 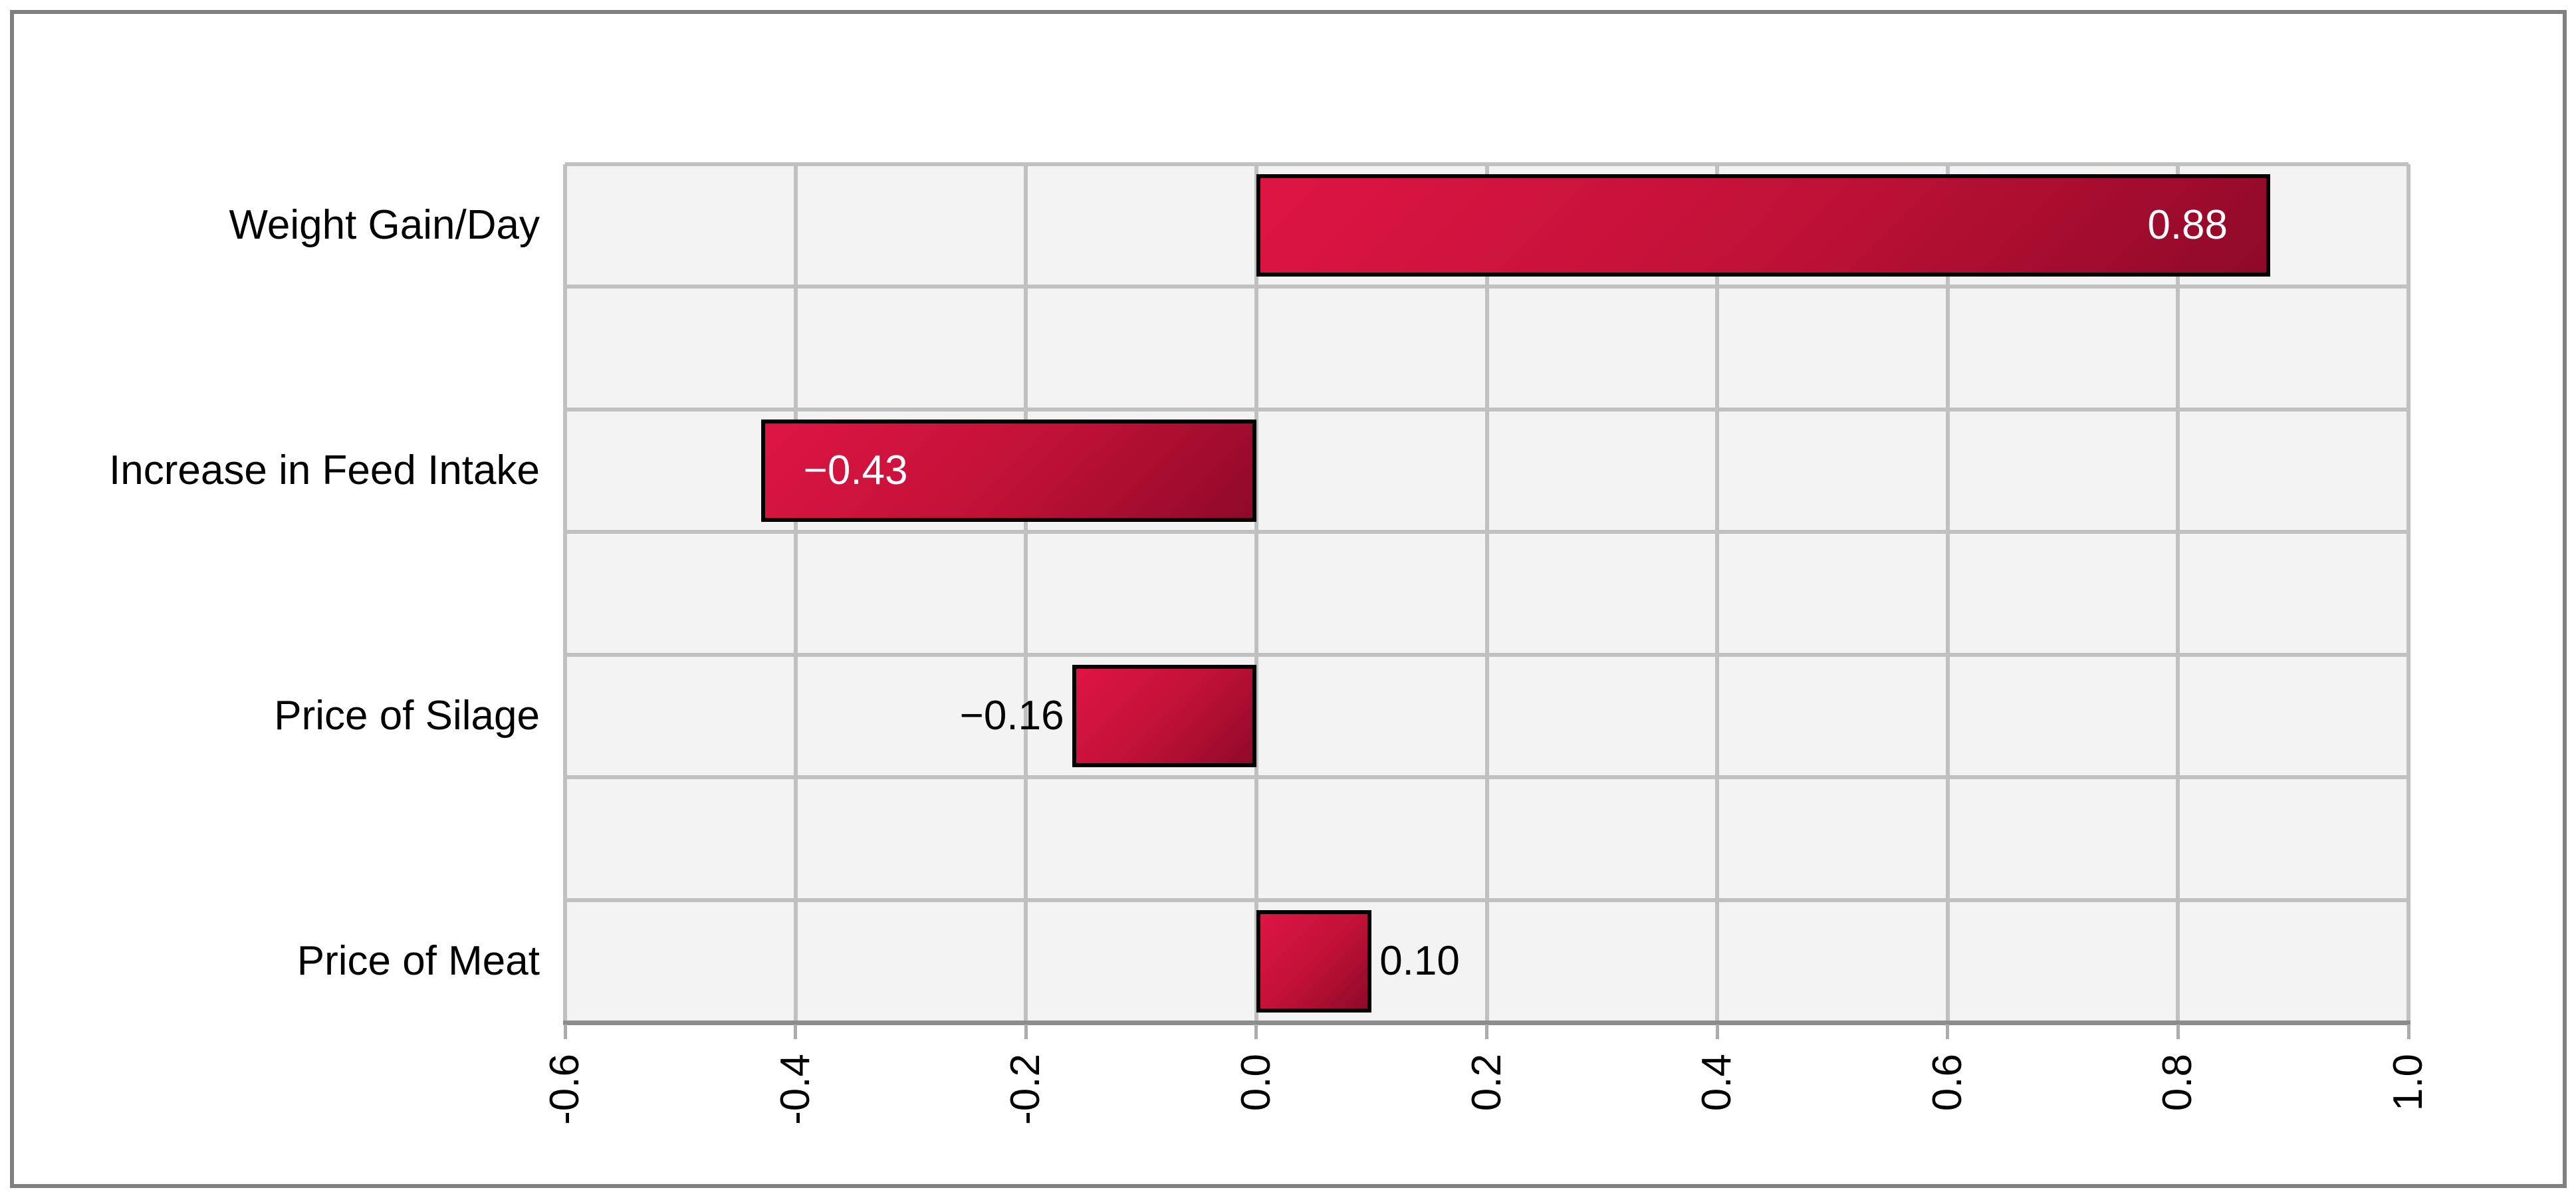 I want to click on x-axis-tick-label: 0.8, so click(x=2178, y=1083).